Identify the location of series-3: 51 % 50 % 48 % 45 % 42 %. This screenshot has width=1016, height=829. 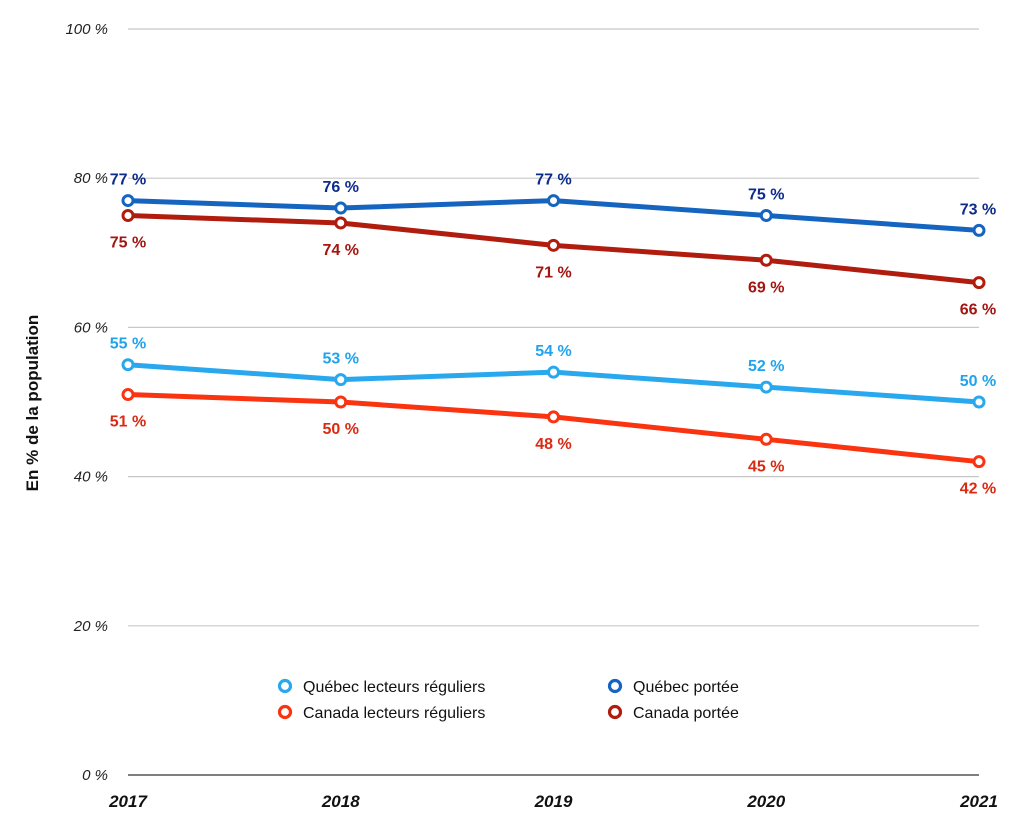
(553, 443).